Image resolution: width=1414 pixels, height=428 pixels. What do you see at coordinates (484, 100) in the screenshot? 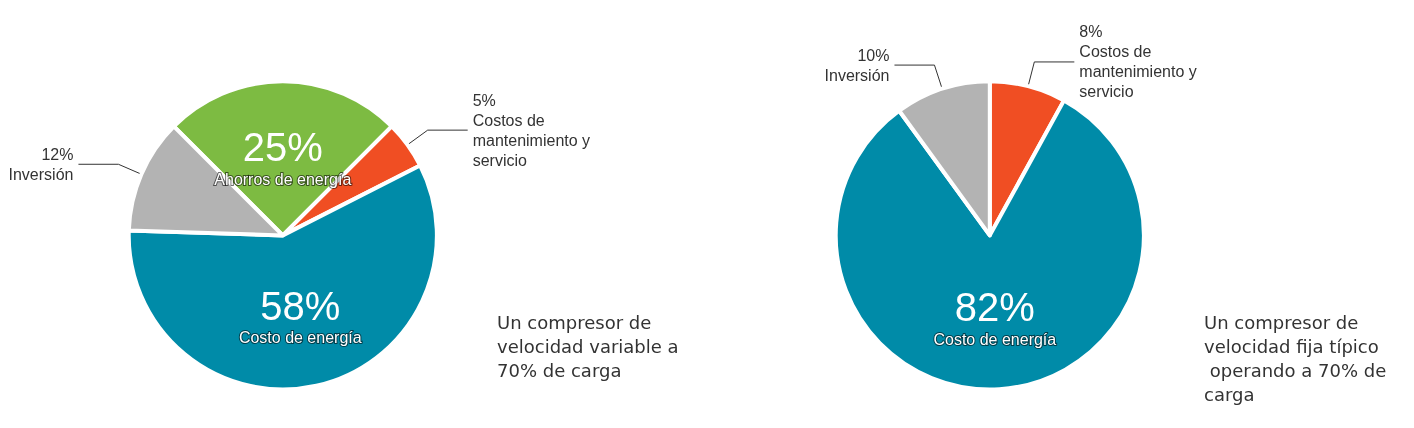
I see `data-label: 5%` at bounding box center [484, 100].